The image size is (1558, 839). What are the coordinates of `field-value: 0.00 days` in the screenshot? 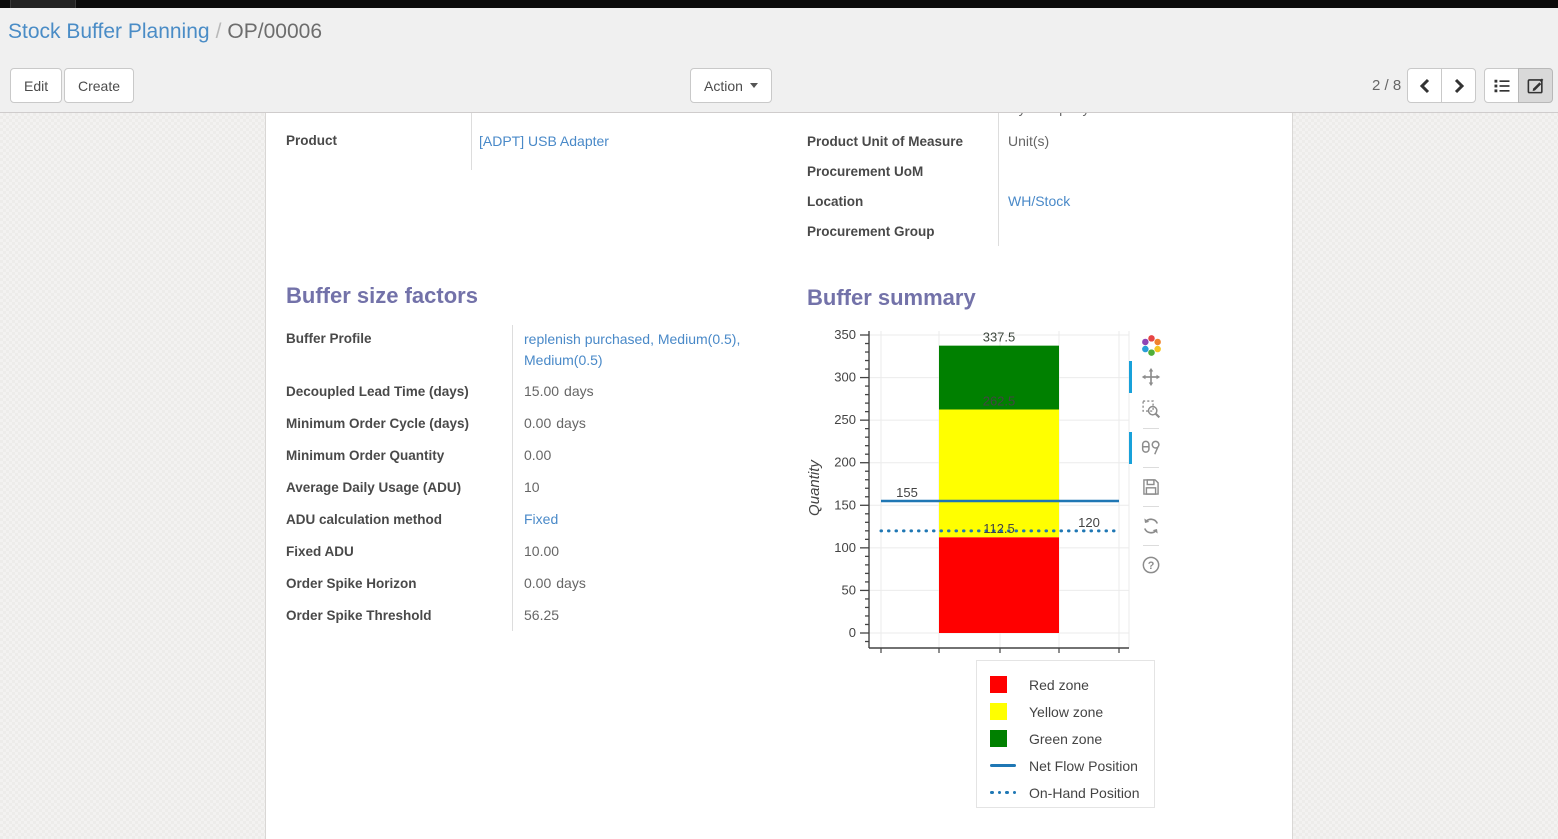 It's located at (651, 583).